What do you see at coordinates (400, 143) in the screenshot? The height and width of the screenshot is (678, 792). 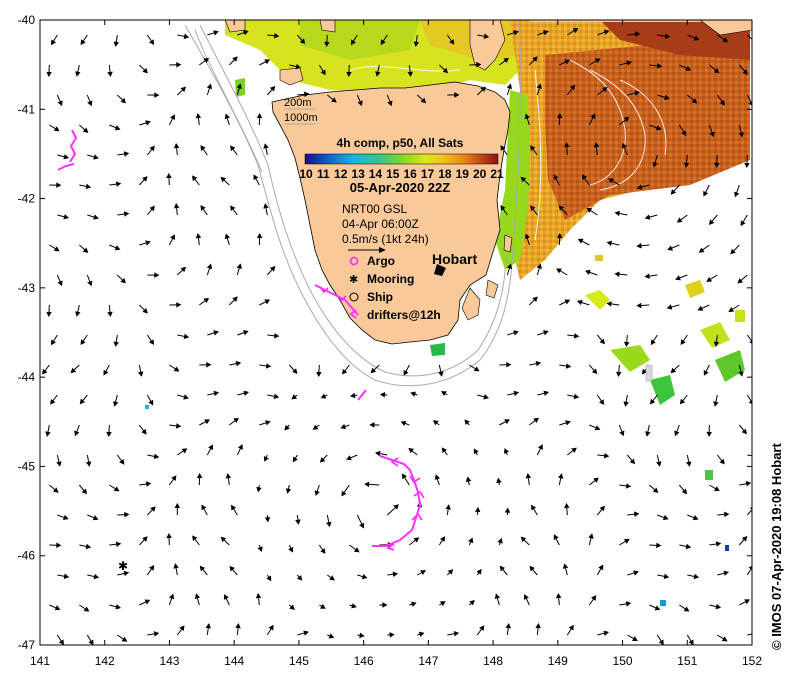 I see `sst-legend-title: 4h comp, p50, All Sats` at bounding box center [400, 143].